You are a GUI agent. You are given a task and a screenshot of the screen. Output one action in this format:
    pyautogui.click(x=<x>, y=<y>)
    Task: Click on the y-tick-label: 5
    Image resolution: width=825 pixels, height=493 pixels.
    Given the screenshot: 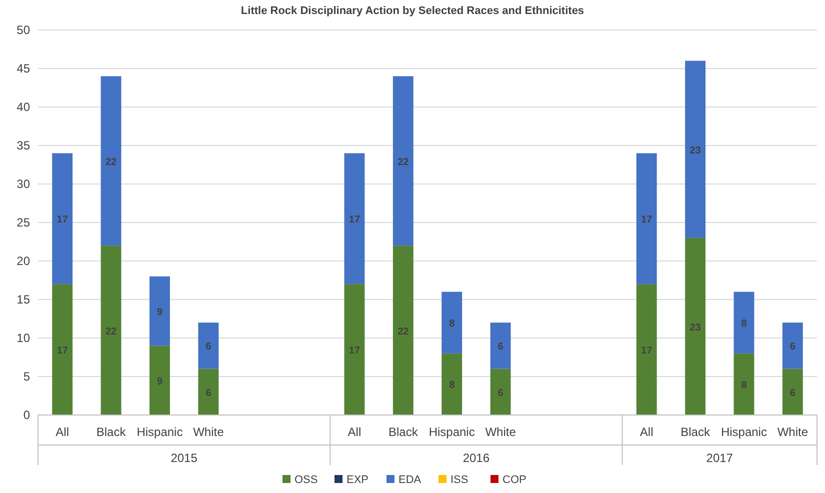 What is the action you would take?
    pyautogui.click(x=26, y=376)
    